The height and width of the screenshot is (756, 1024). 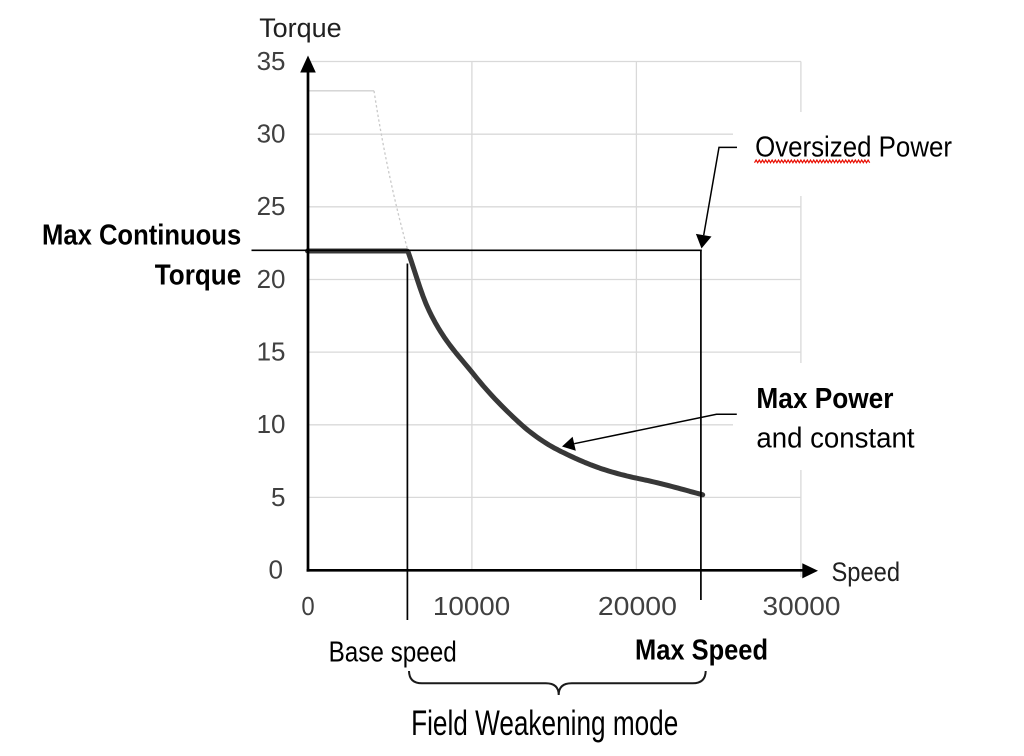 What do you see at coordinates (701, 651) in the screenshot?
I see `svg-text: Max Speed` at bounding box center [701, 651].